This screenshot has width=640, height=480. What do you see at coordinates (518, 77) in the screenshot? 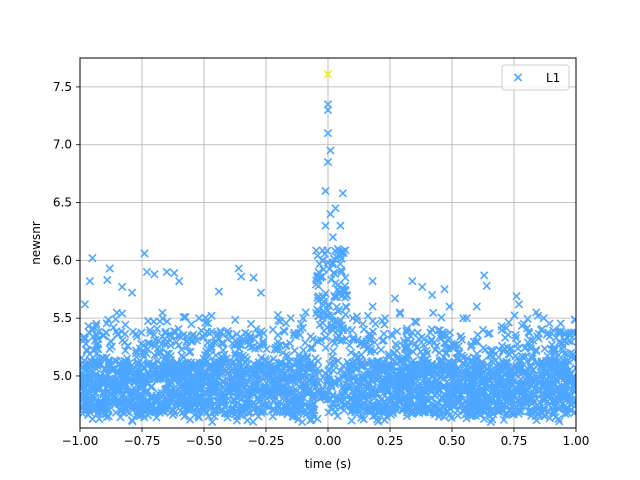
I see `legend-marker-l1` at bounding box center [518, 77].